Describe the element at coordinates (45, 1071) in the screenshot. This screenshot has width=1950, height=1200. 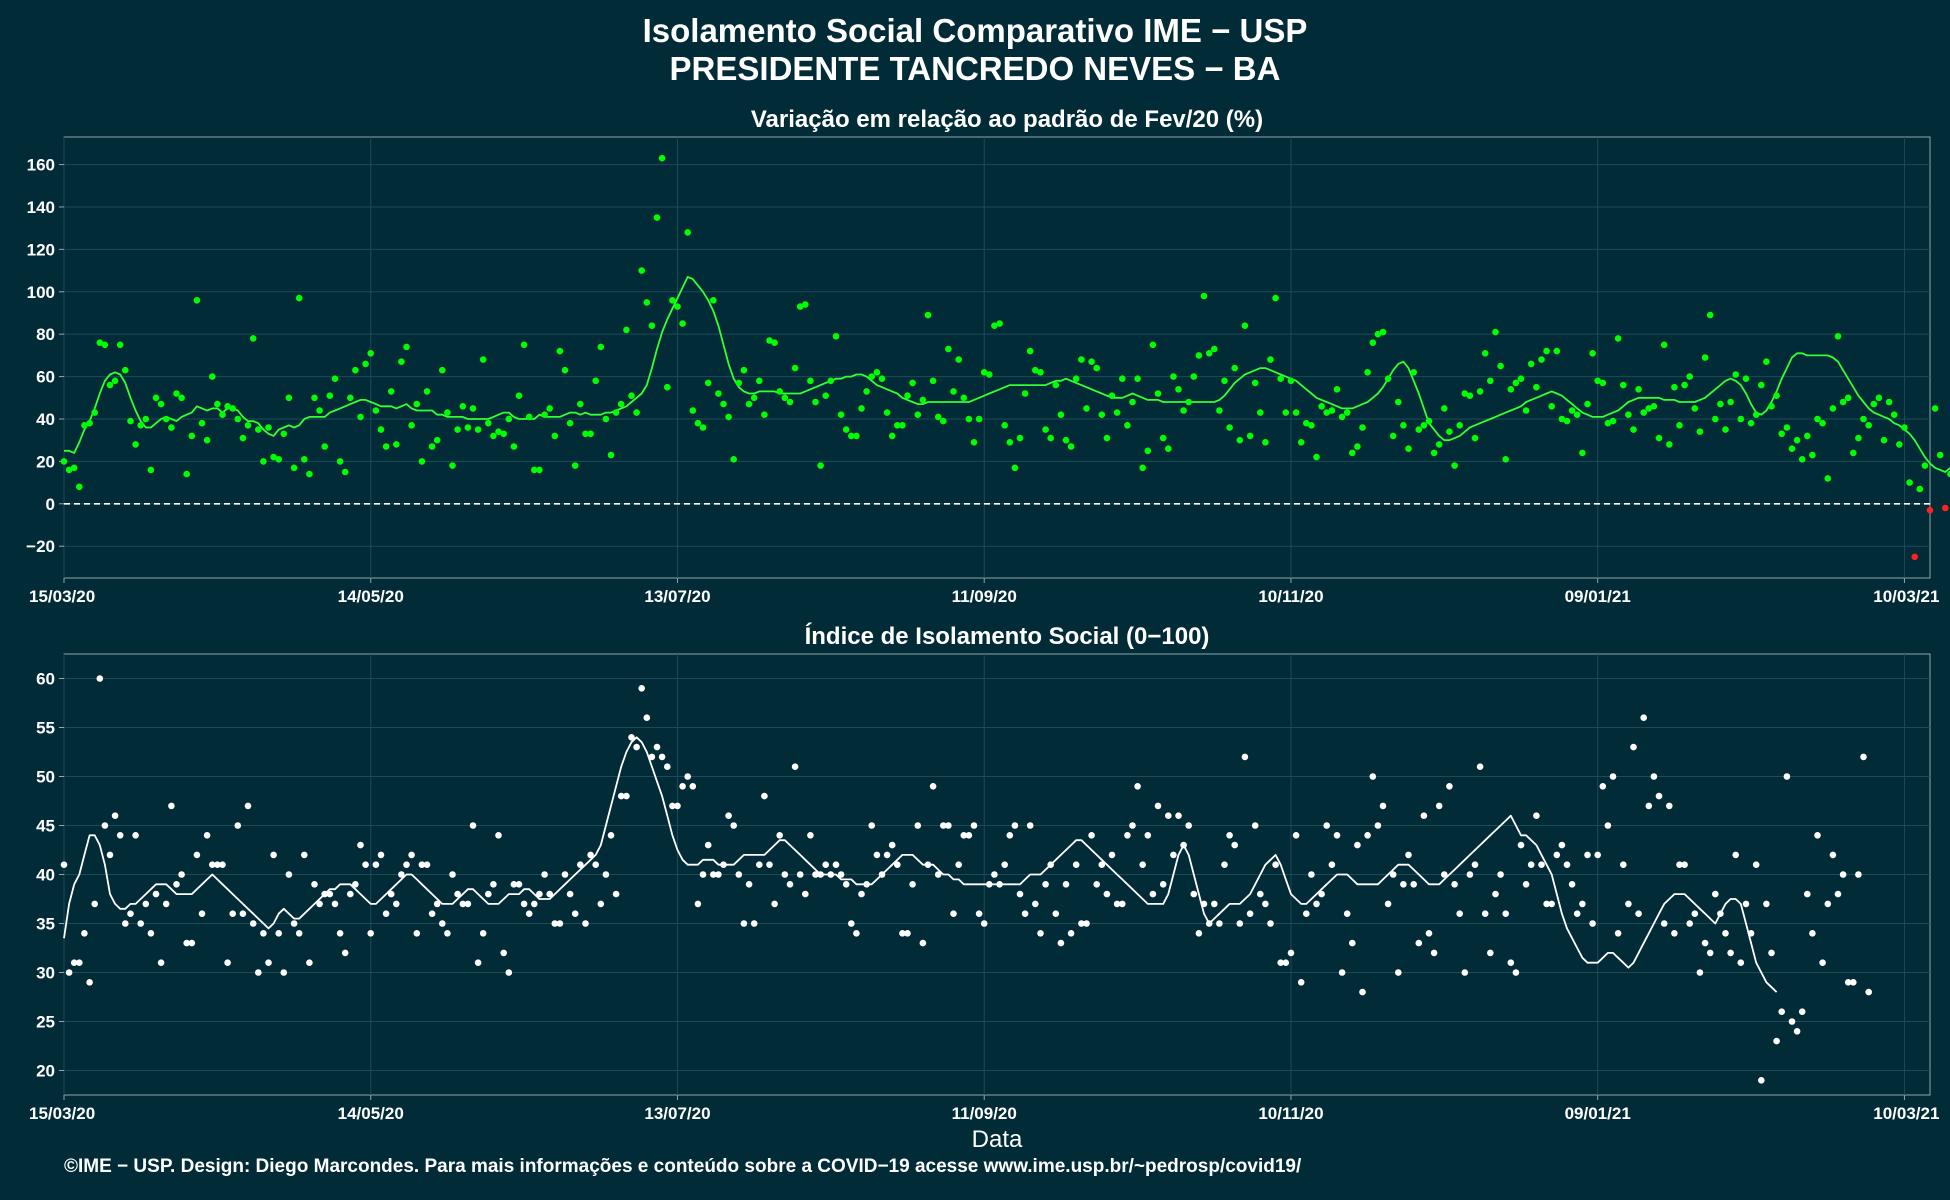
I see `y-tick-label: 20` at that location.